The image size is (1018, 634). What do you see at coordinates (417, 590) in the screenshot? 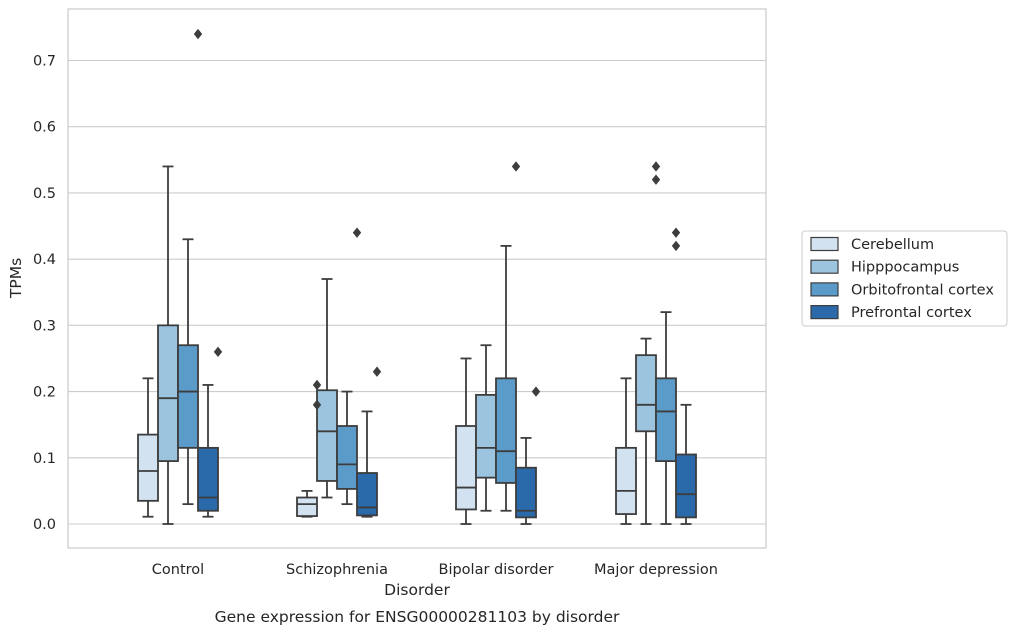
I see `x-axis-label: Disorder` at bounding box center [417, 590].